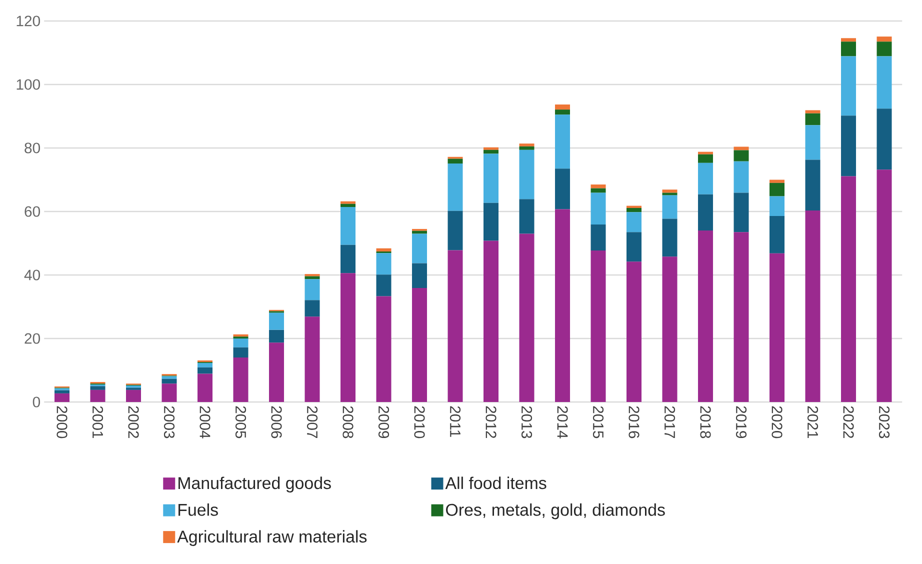 This screenshot has width=922, height=564. I want to click on x-tick-label: 2002, so click(133, 422).